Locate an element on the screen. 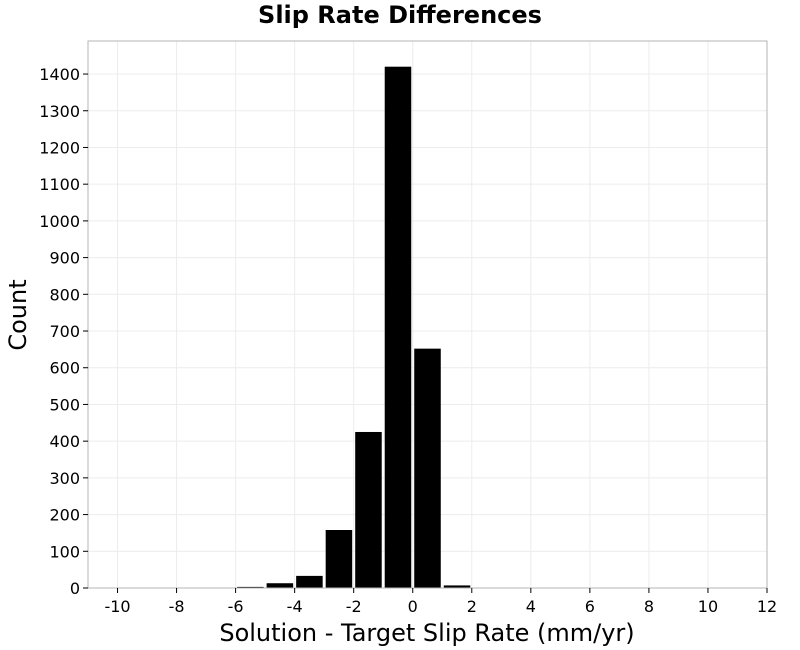 Image resolution: width=800 pixels, height=650 pixels. x-tick-label: 6 is located at coordinates (590, 606).